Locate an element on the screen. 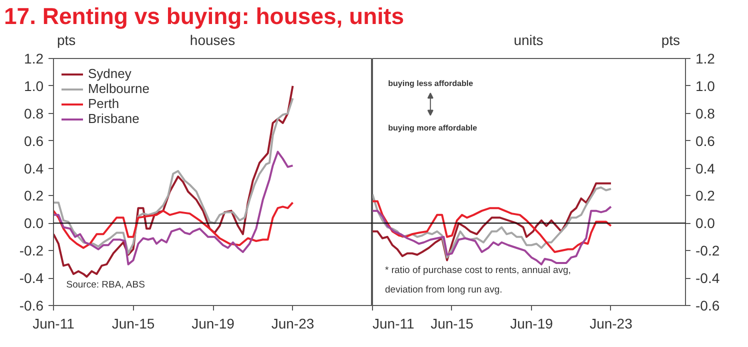 Image resolution: width=748 pixels, height=347 pixels. annotation: deviation from long run avg. is located at coordinates (443, 290).